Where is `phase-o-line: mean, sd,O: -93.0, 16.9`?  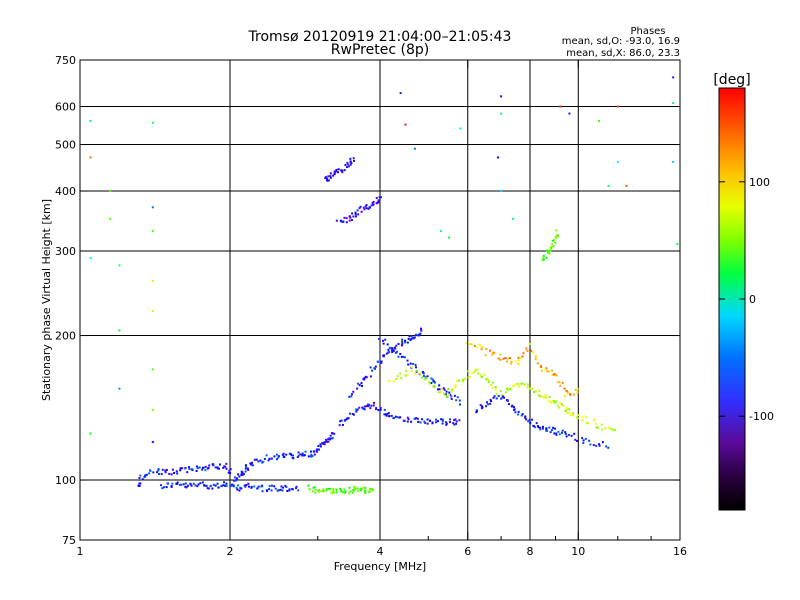 phase-o-line: mean, sd,O: -93.0, 16.9 is located at coordinates (621, 41).